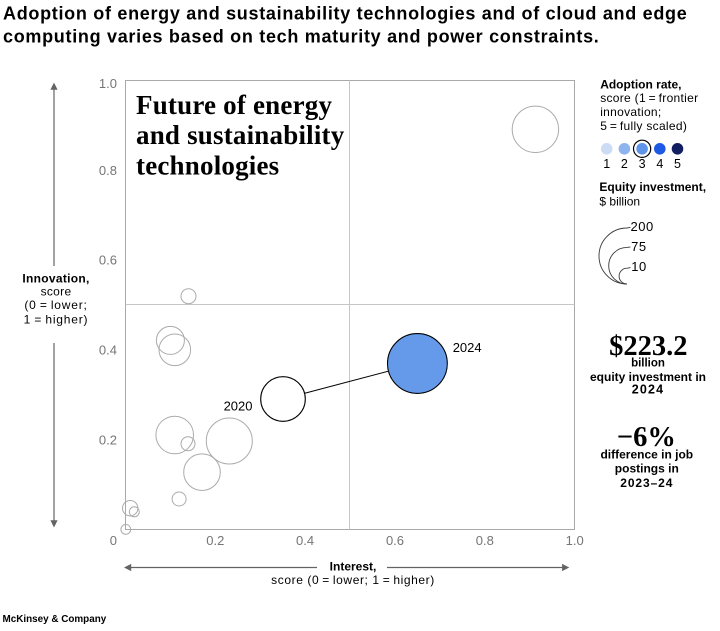  What do you see at coordinates (353, 580) in the screenshot?
I see `svg-text: score (0 = lower; 1 = higher)` at bounding box center [353, 580].